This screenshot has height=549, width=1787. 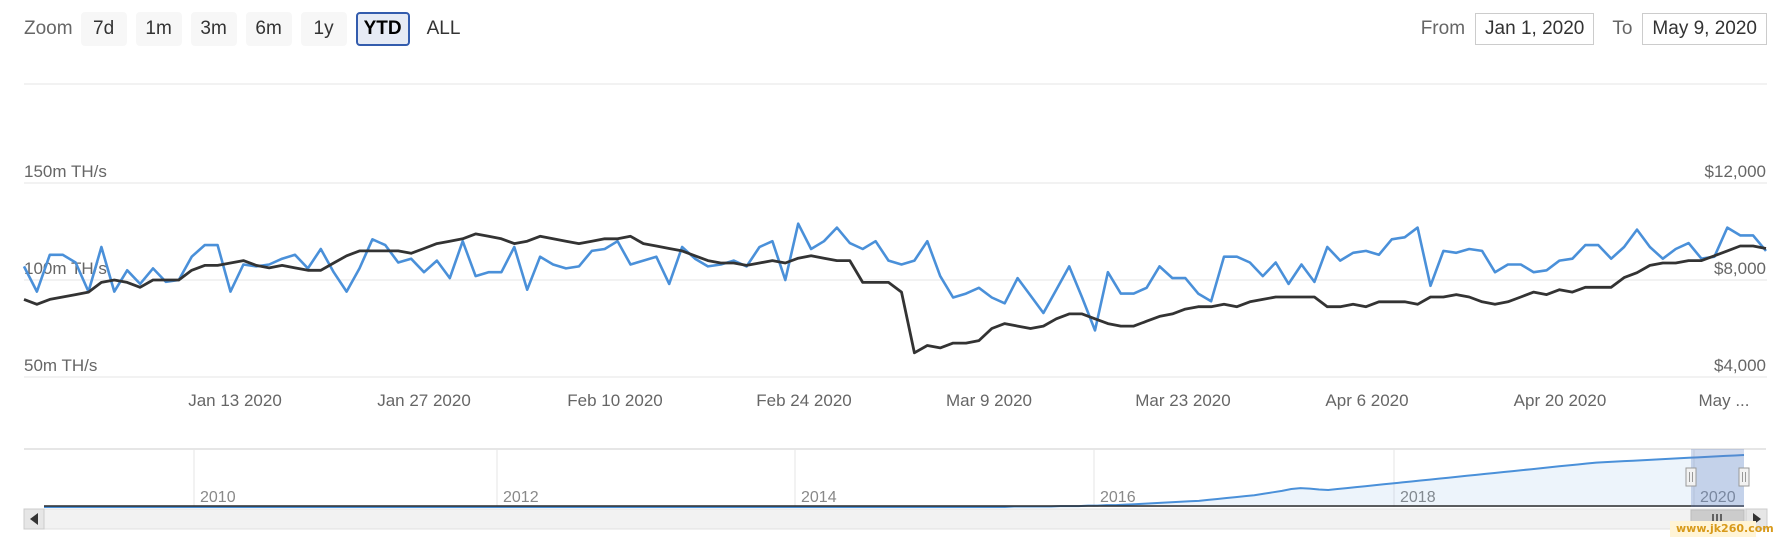 I want to click on x-tick-label: Apr 6 2020, so click(x=1366, y=400).